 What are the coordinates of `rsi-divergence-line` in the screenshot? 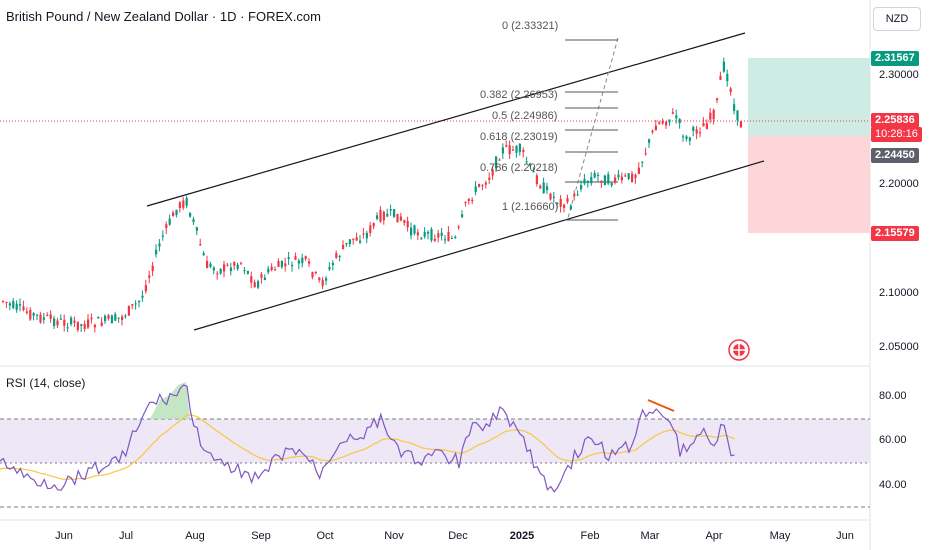 It's located at (661, 405).